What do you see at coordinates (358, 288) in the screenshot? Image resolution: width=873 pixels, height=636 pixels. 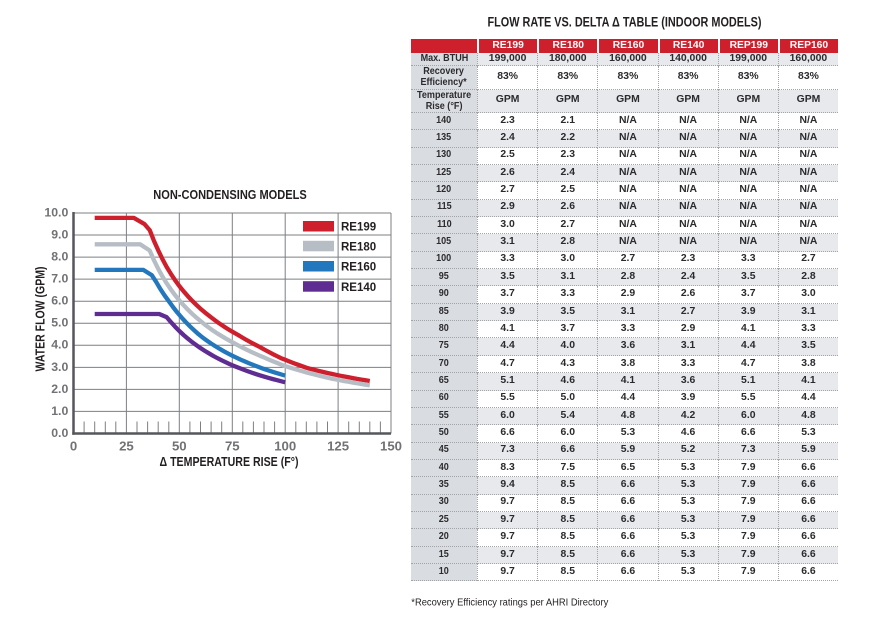 I see `svg-text: RE140` at bounding box center [358, 288].